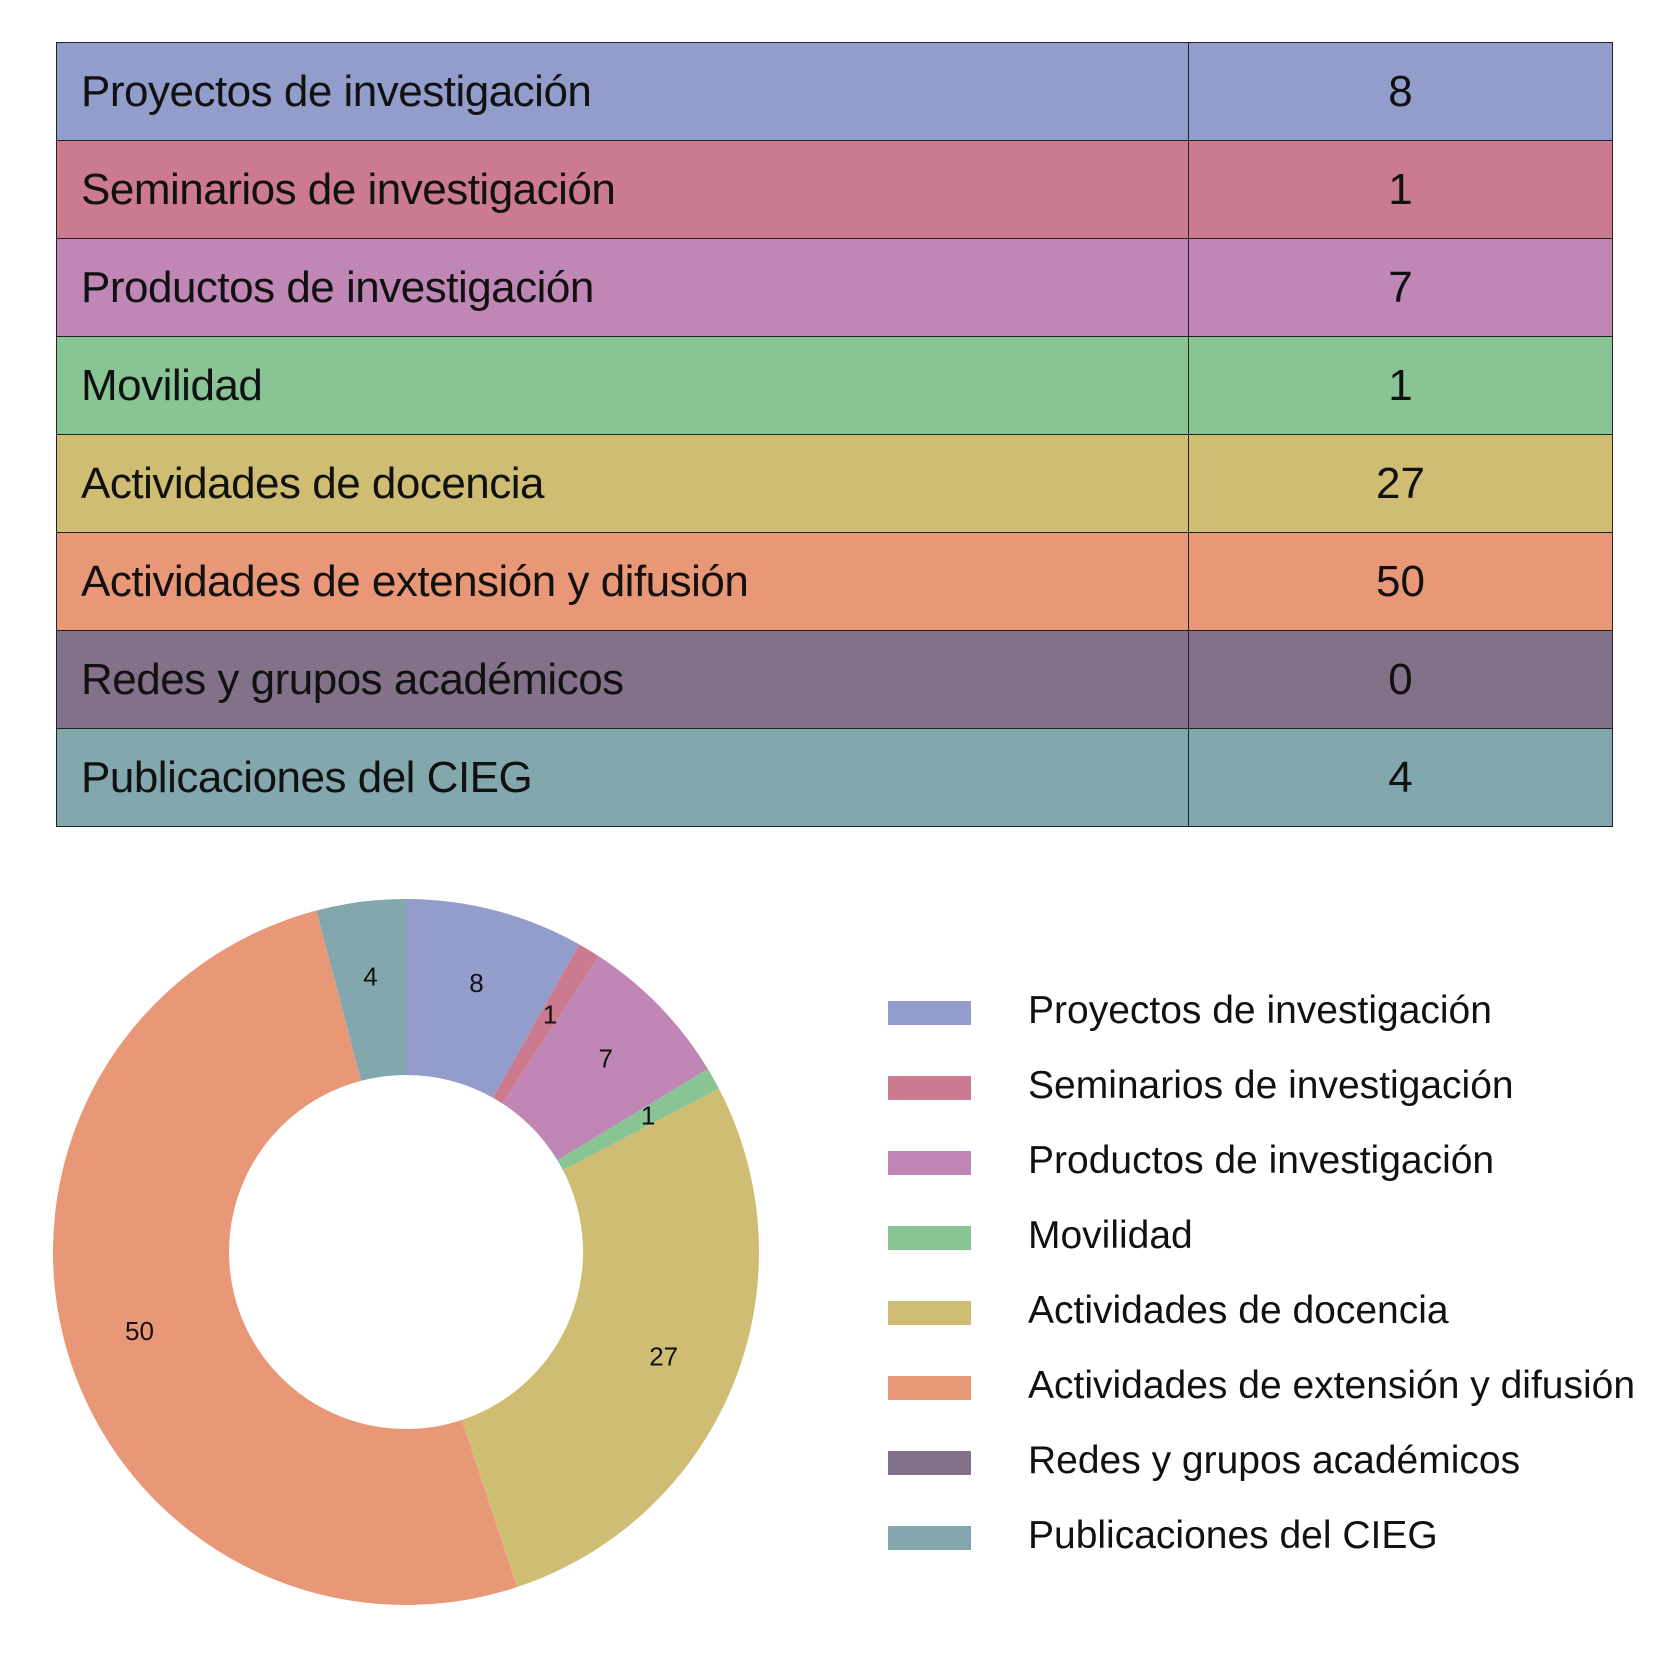 The image size is (1658, 1666). What do you see at coordinates (622, 189) in the screenshot?
I see `table-row-label: Seminarios de investigación` at bounding box center [622, 189].